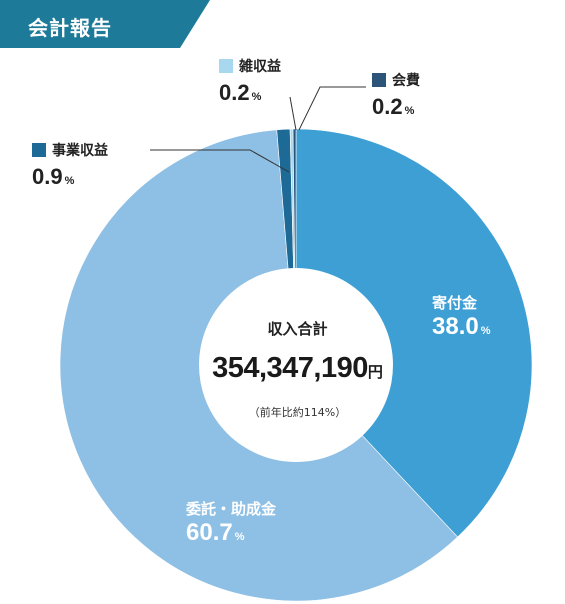 Image resolution: width=565 pixels, height=604 pixels. I want to click on slice-label-jigyo: 事業収益 0.9%, so click(70, 165).